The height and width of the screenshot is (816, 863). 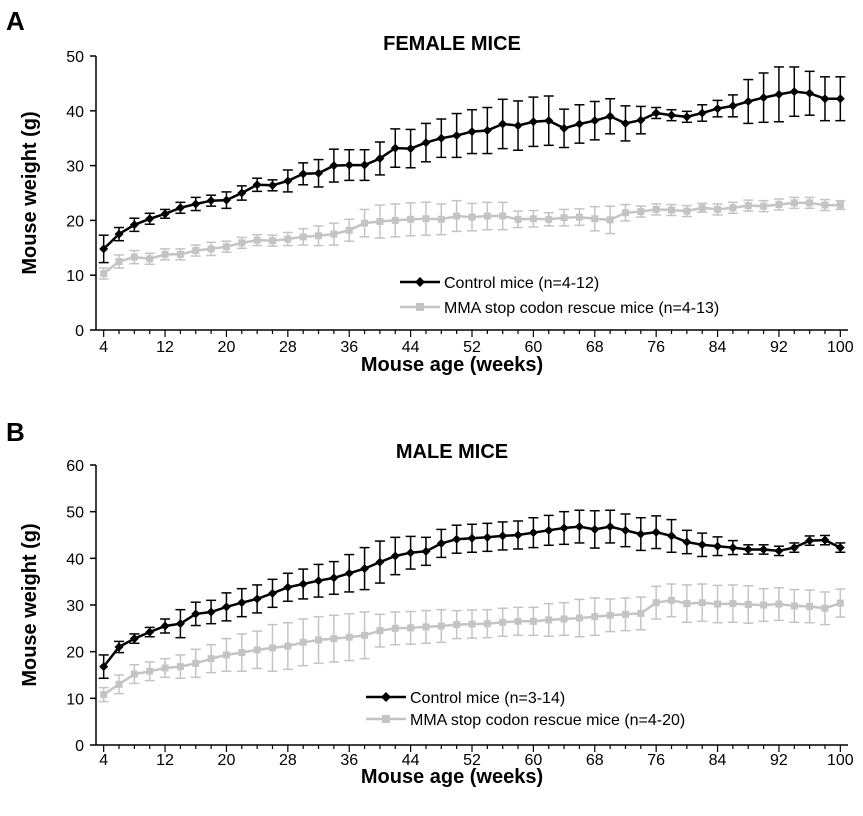 What do you see at coordinates (840, 760) in the screenshot?
I see `x-tick-label: 100` at bounding box center [840, 760].